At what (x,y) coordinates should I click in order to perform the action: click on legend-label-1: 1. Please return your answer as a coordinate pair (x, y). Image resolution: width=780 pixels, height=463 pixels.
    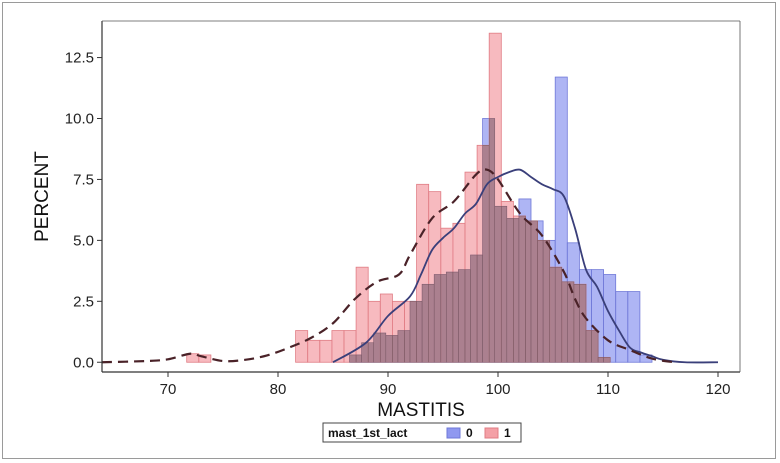
    Looking at the image, I should click on (507, 433).